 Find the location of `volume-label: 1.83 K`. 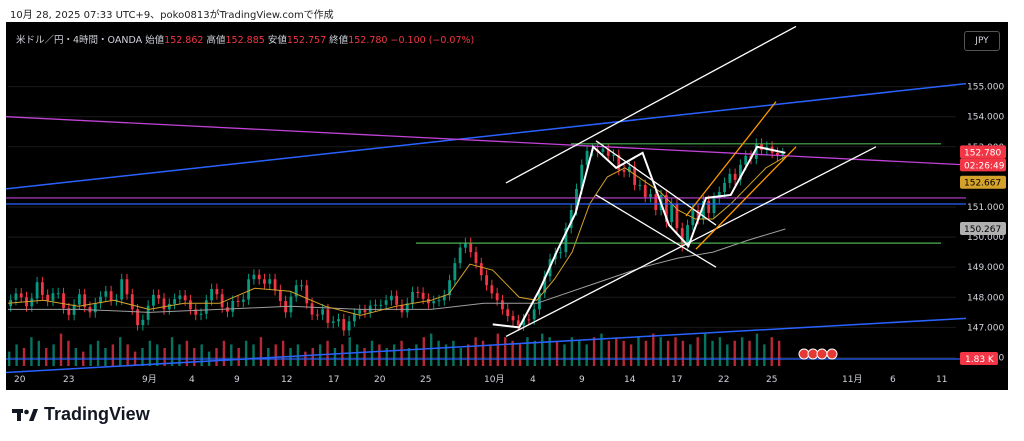

volume-label: 1.83 K is located at coordinates (980, 360).